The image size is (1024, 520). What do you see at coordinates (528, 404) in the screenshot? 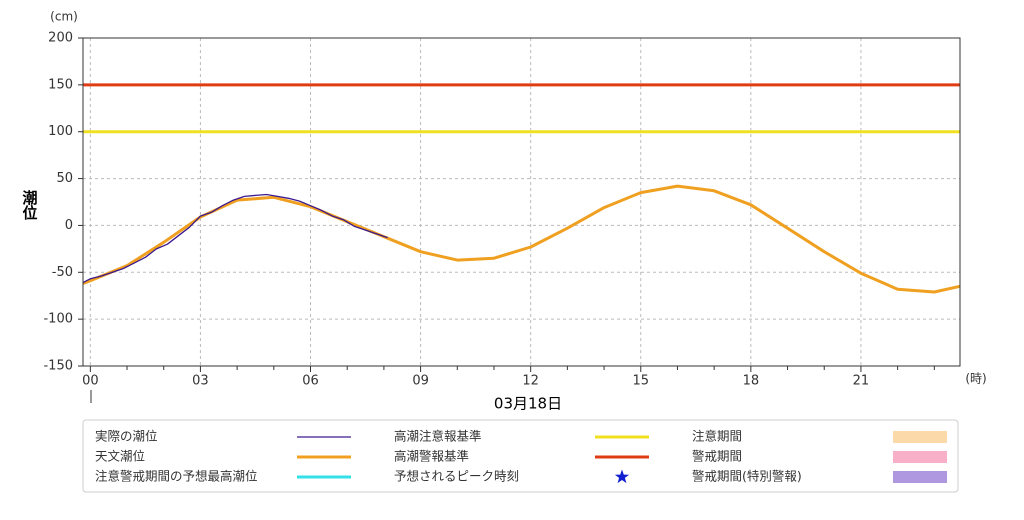
I see `date-label: 03月18日` at bounding box center [528, 404].